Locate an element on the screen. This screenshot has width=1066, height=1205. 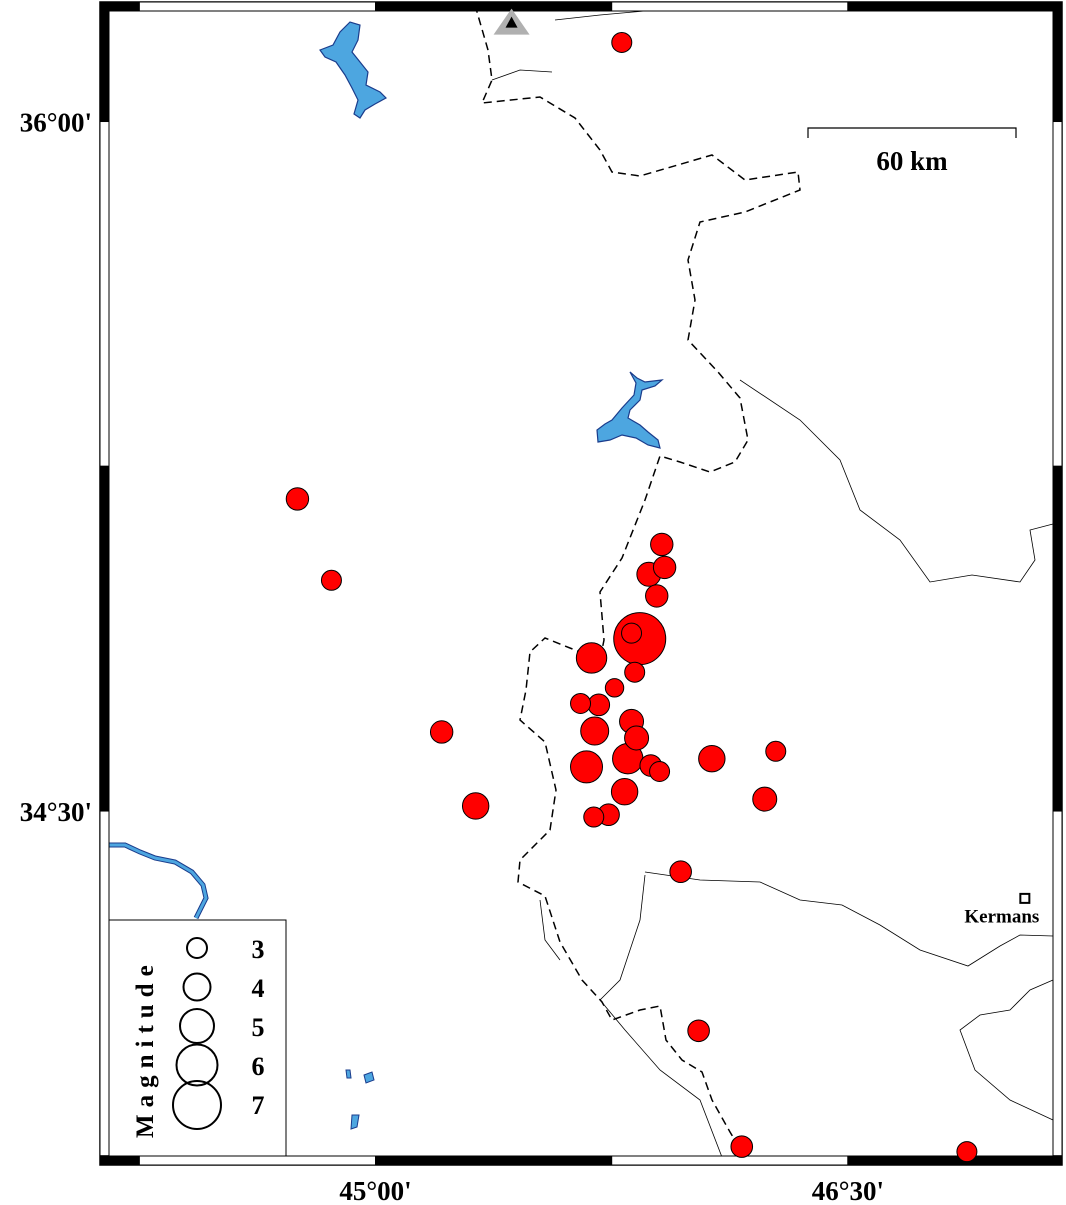
magnitude-legend: Magnitude 3 4 5 6 7 is located at coordinates (197, 1038).